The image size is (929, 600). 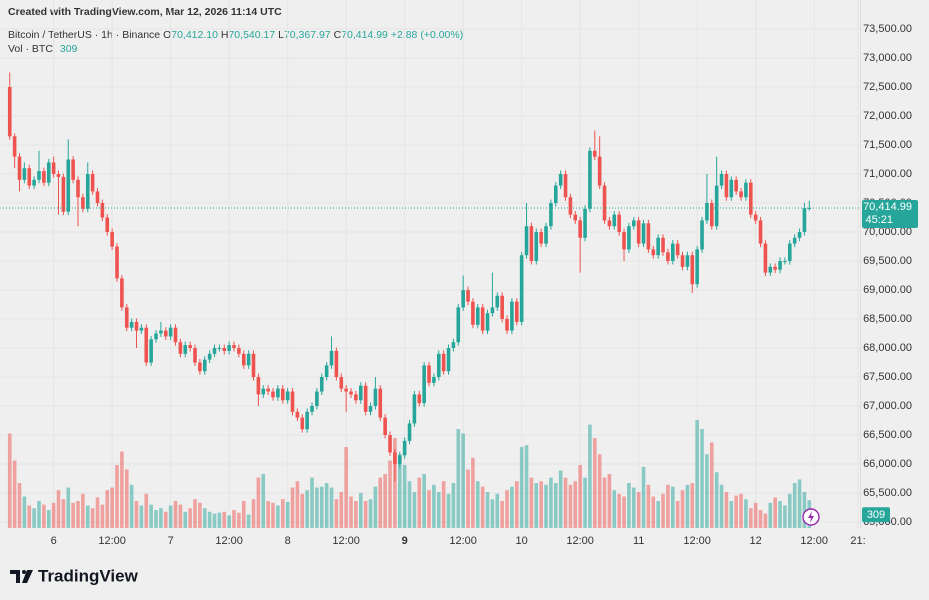 What do you see at coordinates (887, 232) in the screenshot?
I see `y-tick-label: 70,000.00` at bounding box center [887, 232].